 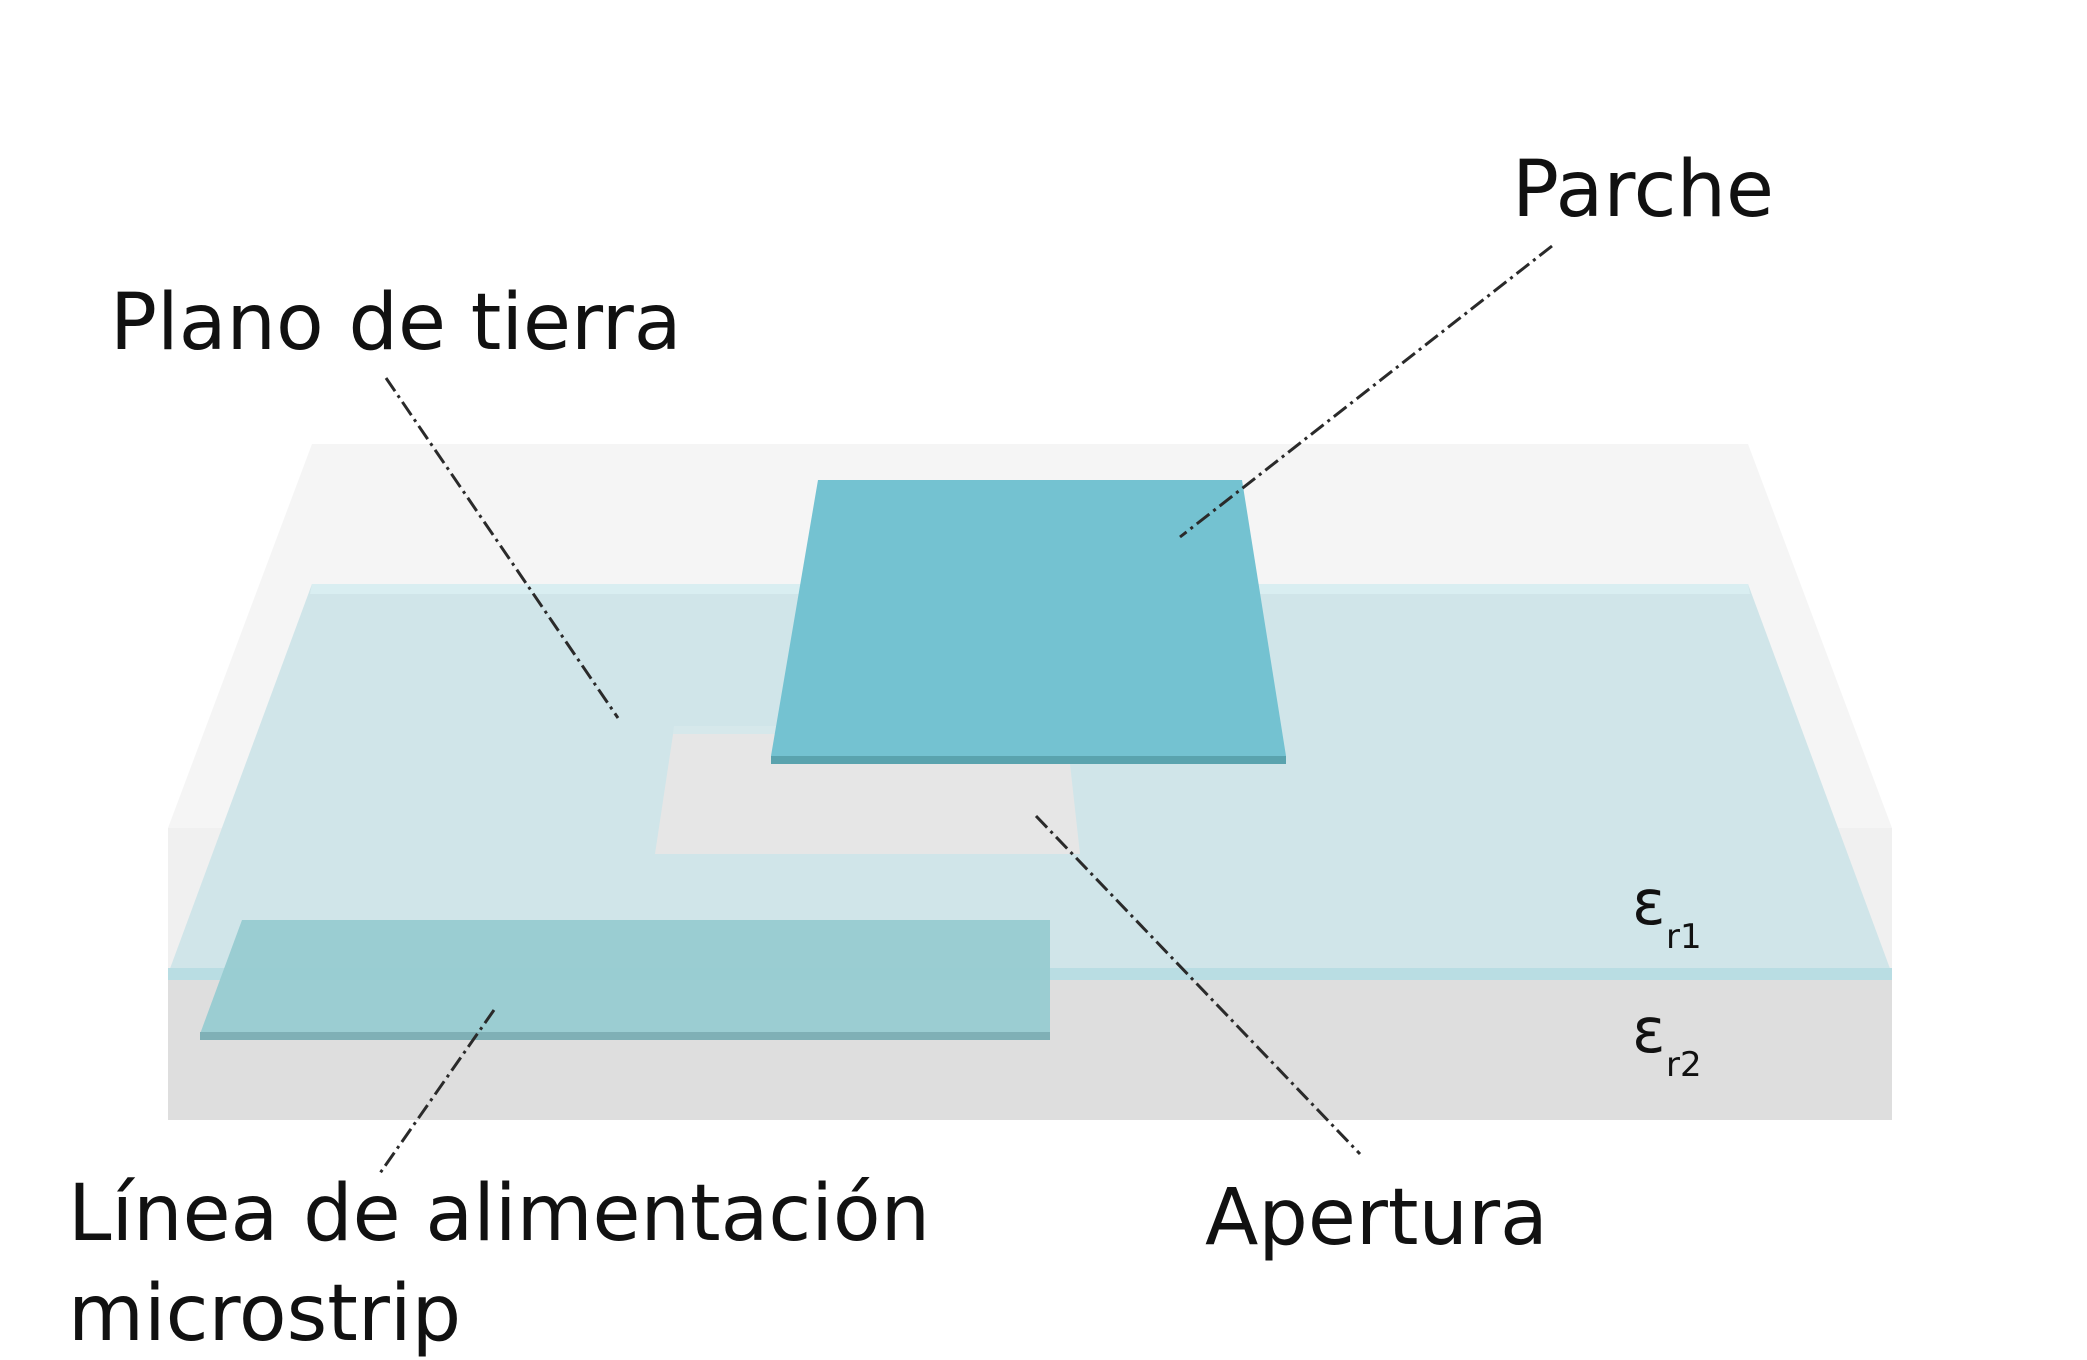 I want to click on label-feed-line-line2: microstrip, so click(x=264, y=1314).